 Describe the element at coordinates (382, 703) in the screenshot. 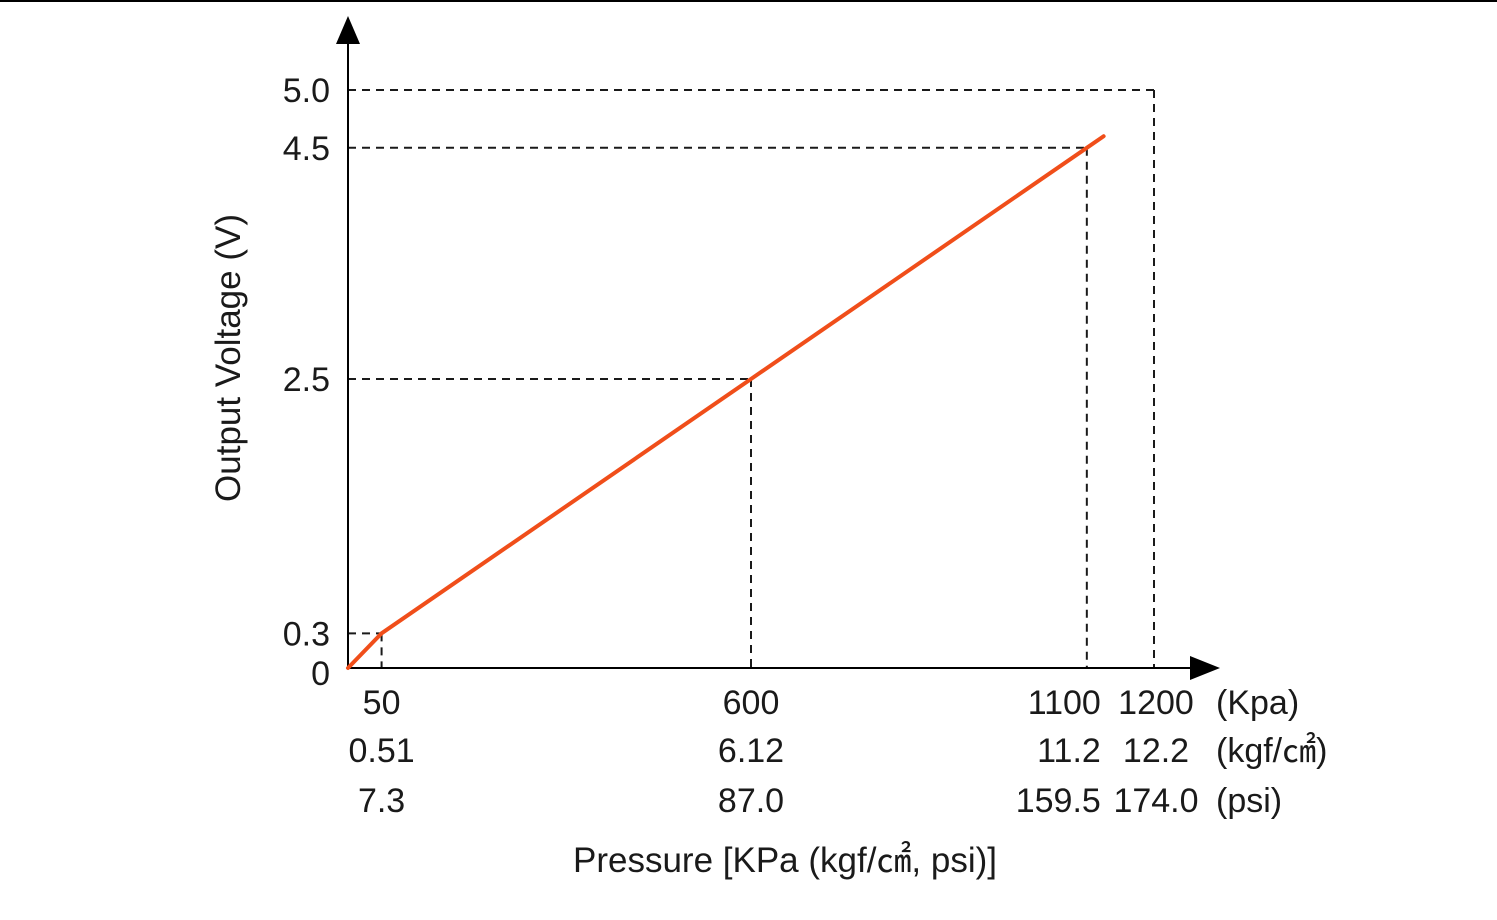

I see `x-tick-label-kpa-0: 50` at that location.